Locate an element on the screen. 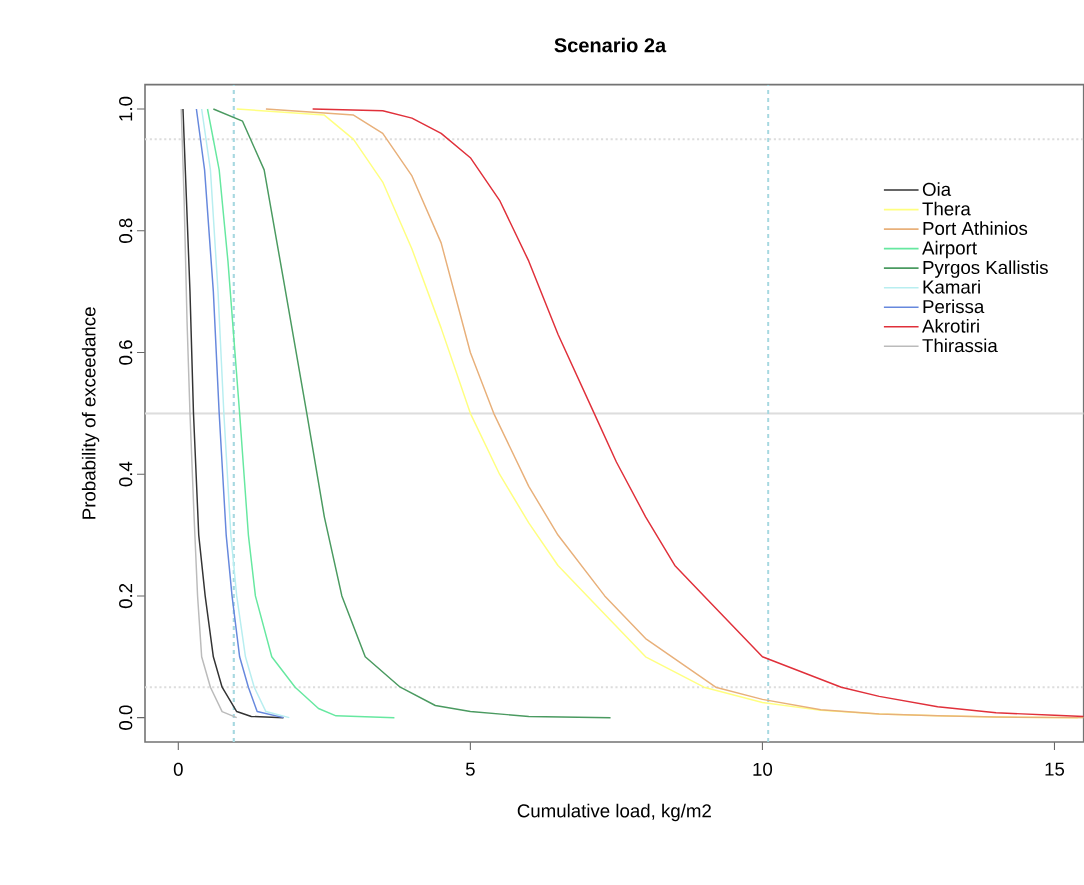 The image size is (1084, 885). x-axis-title: Cumulative load, kg/m2 is located at coordinates (614, 812).